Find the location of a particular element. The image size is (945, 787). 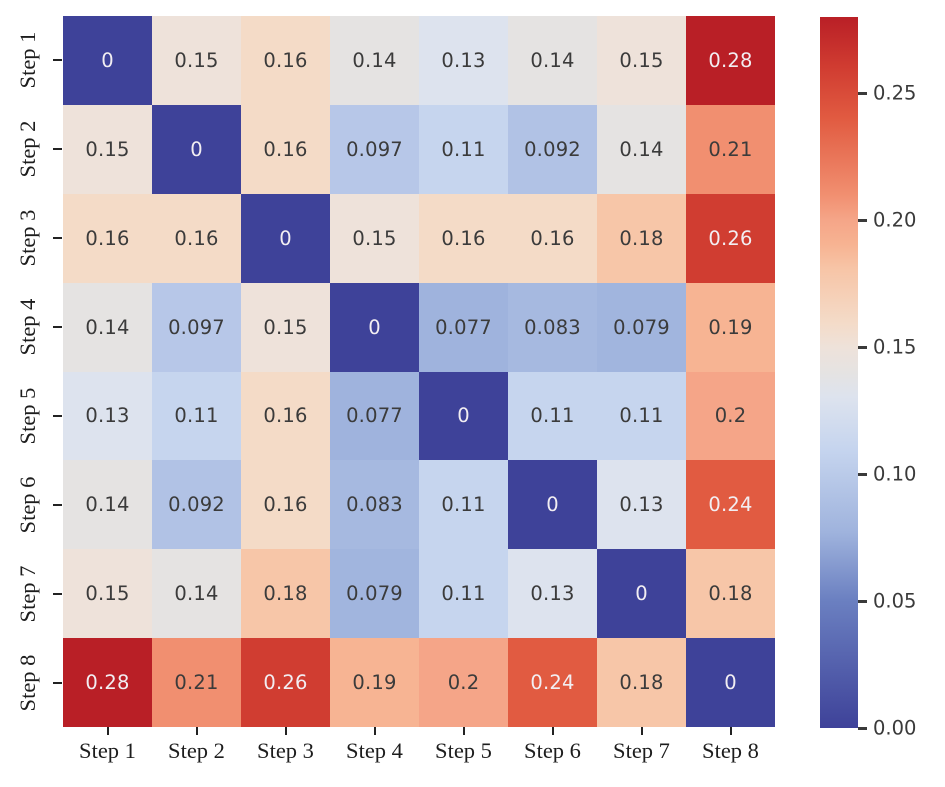

x-axis-tick-label: Step 2 is located at coordinates (196, 750).